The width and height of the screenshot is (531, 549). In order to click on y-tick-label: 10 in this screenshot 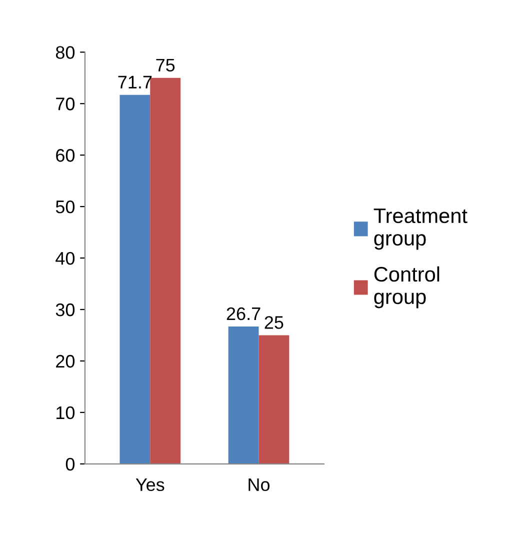, I will do `click(65, 413)`.